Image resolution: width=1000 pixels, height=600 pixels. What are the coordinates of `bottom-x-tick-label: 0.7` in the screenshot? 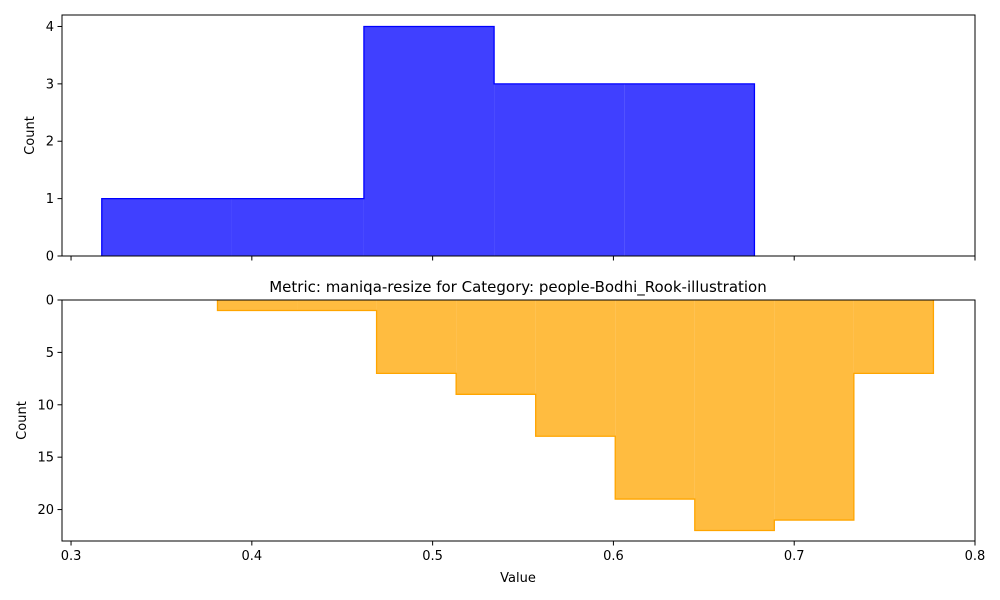 It's located at (794, 556).